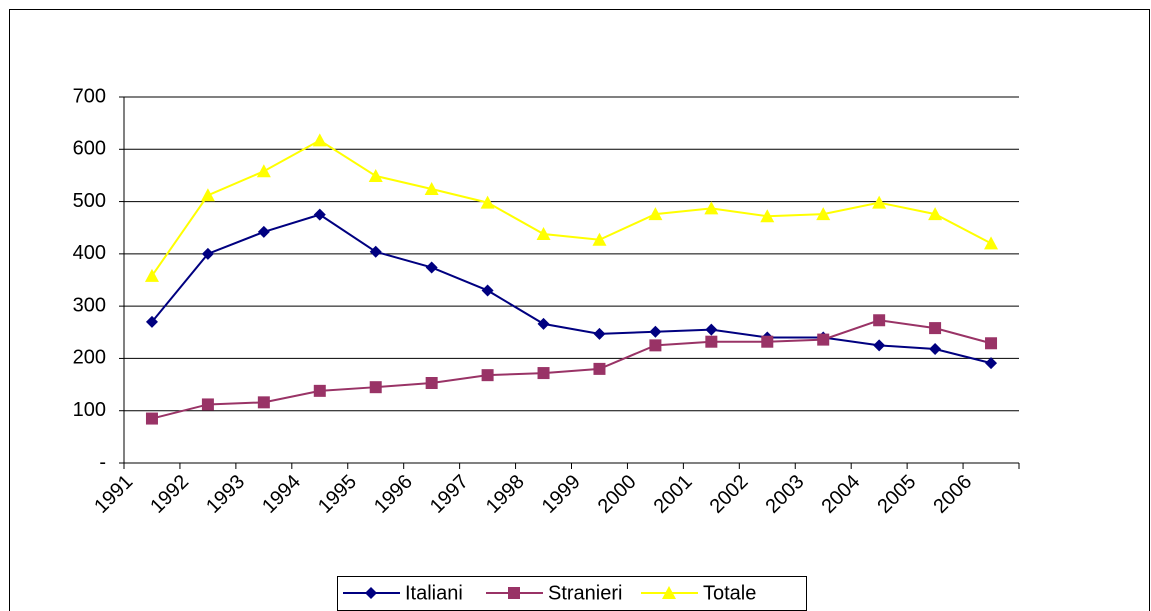 Image resolution: width=1151 pixels, height=611 pixels. I want to click on y-tick-label: 200, so click(89, 358).